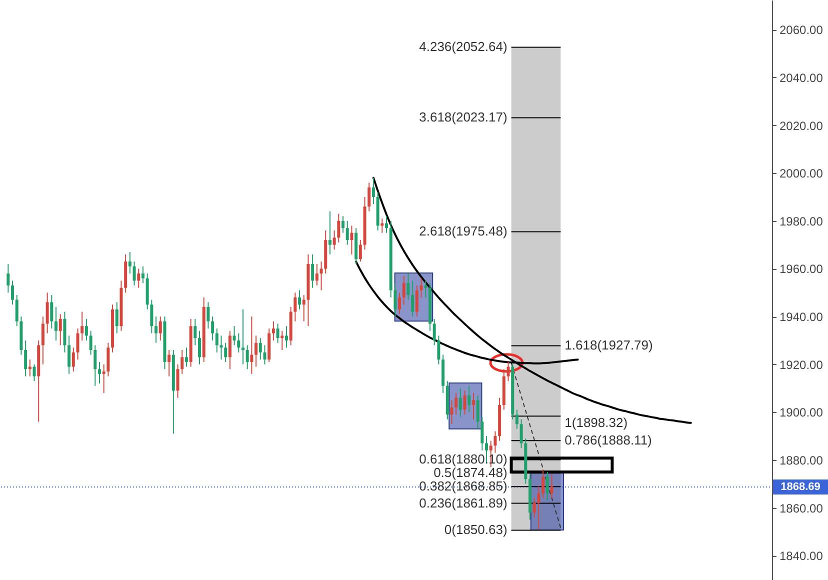 Image resolution: width=828 pixels, height=580 pixels. I want to click on y-tick-label: 1900.00, so click(802, 413).